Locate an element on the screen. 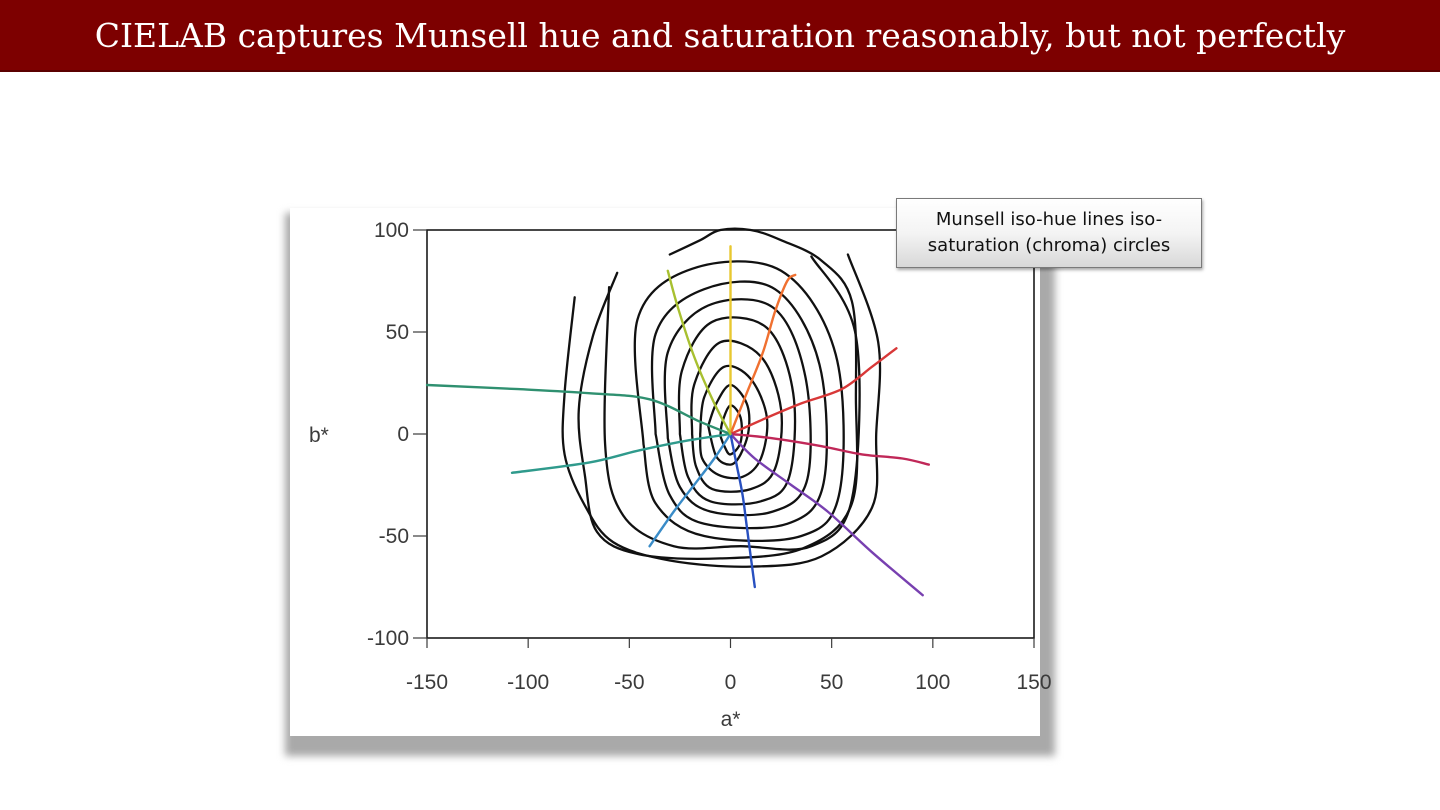 Image resolution: width=1440 pixels, height=810 pixels. x-tick-label: 100 is located at coordinates (932, 682).